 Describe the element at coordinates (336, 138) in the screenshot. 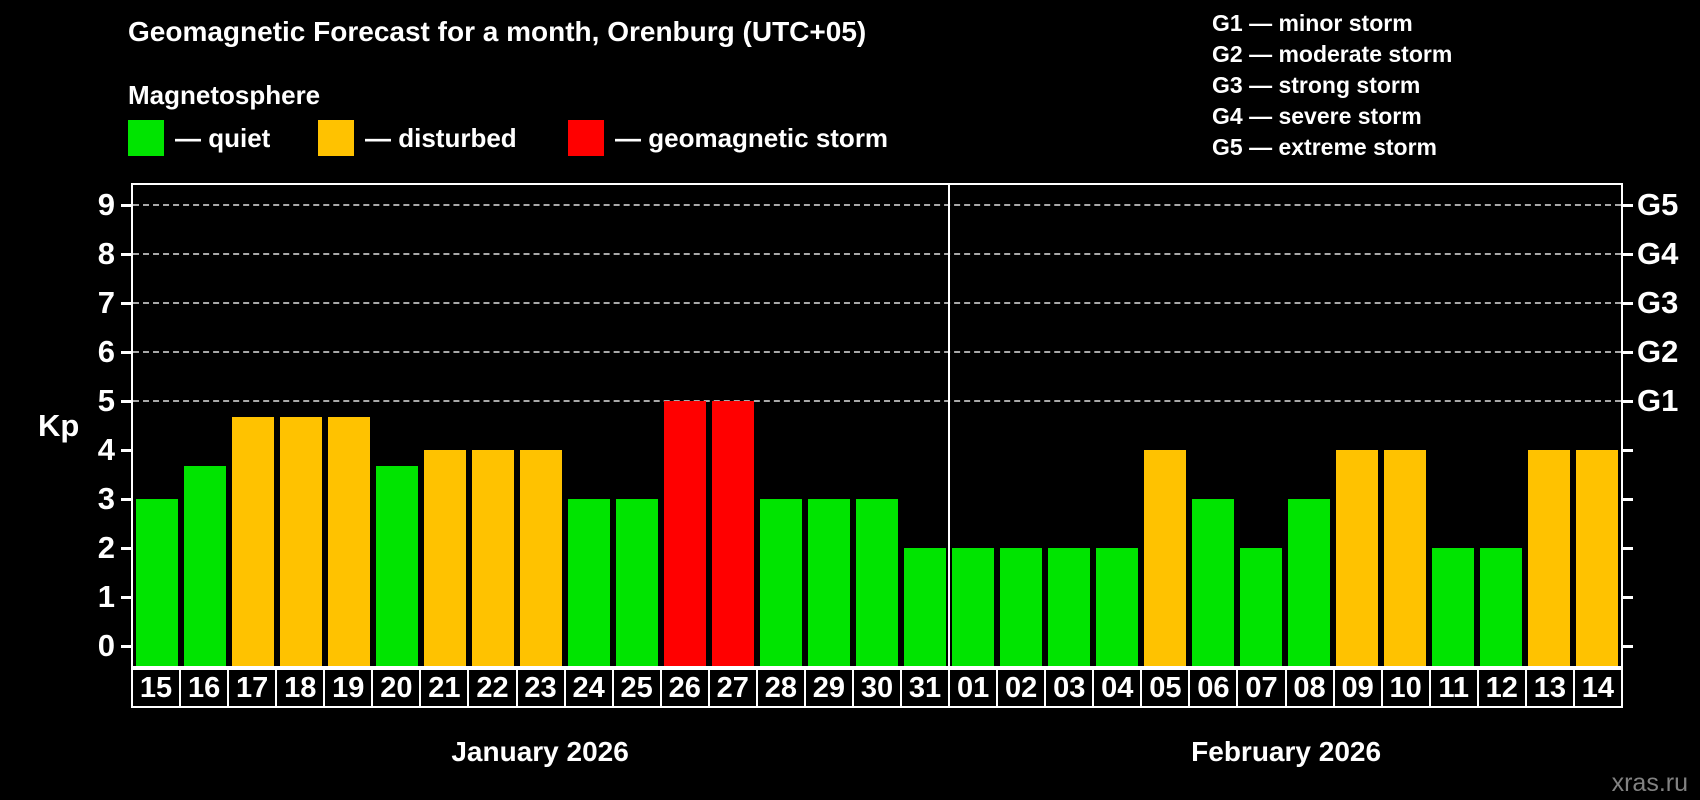

I see `disturbed-color-swatch` at that location.